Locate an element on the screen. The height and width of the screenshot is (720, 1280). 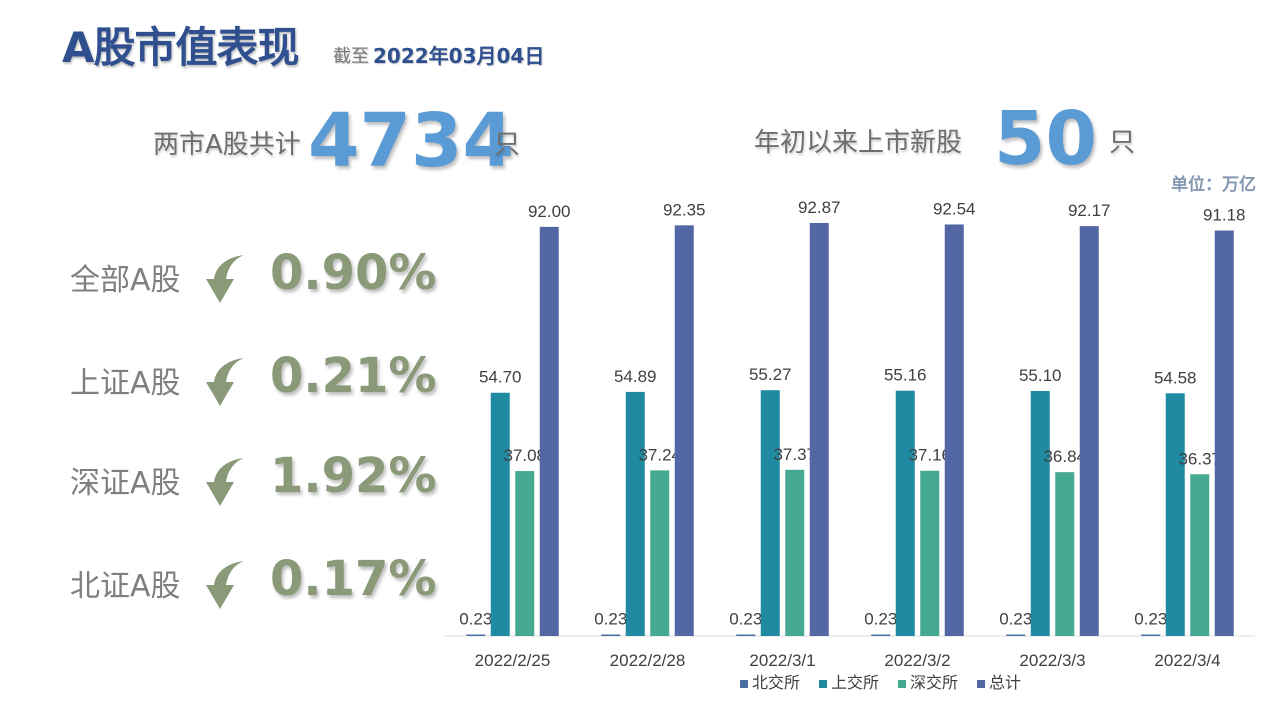
kpi-new-value: 50 is located at coordinates (1045, 139).